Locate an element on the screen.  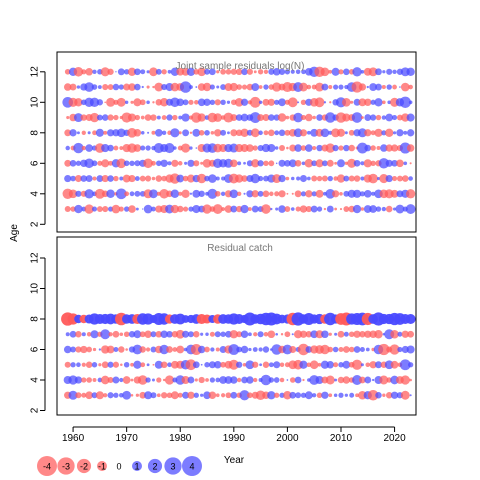
top-y-axis: 2 4 6 8 10 12 is located at coordinates (38, 146).